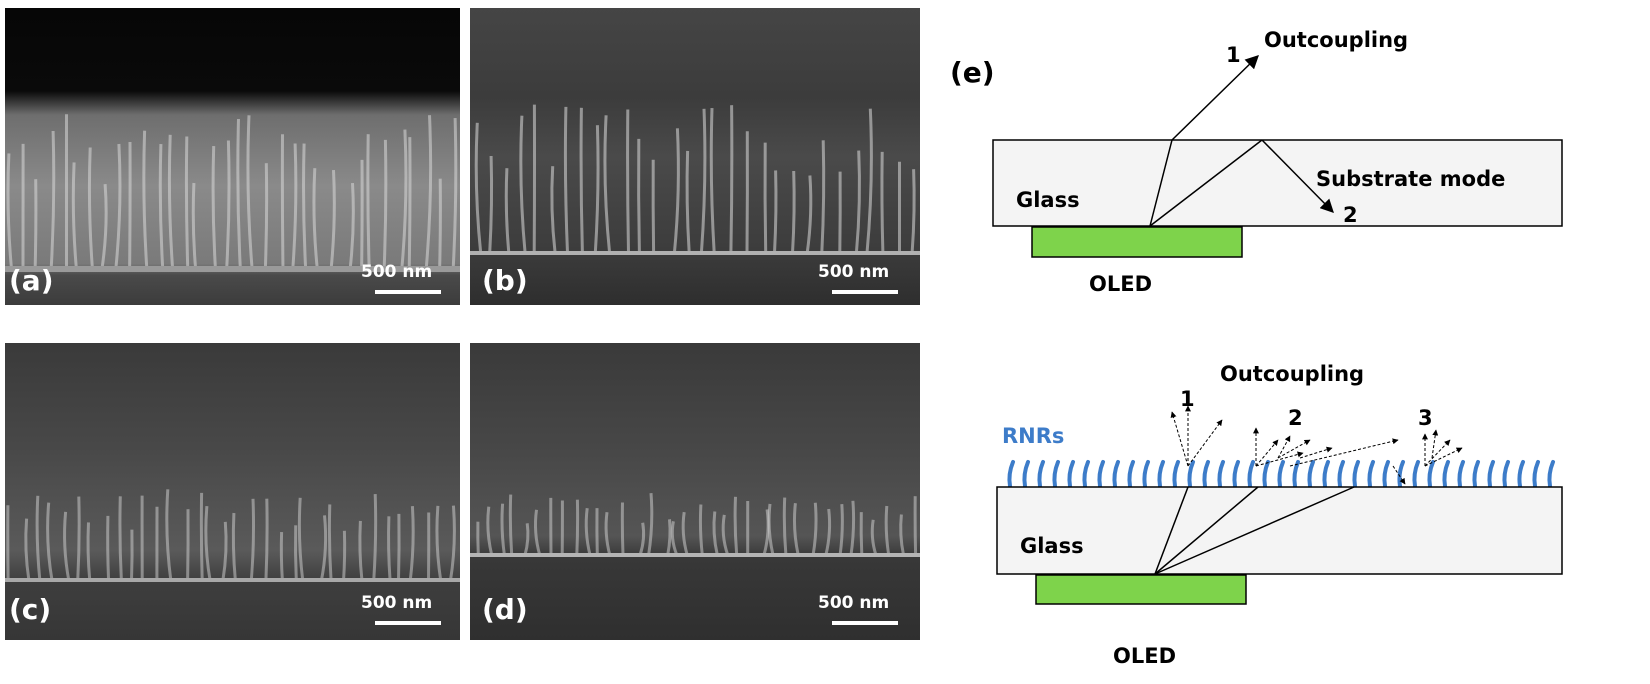 Image resolution: width=1650 pixels, height=684 pixels. Describe the element at coordinates (397, 603) in the screenshot. I see `scale-bar-label-c: 500 nm` at that location.